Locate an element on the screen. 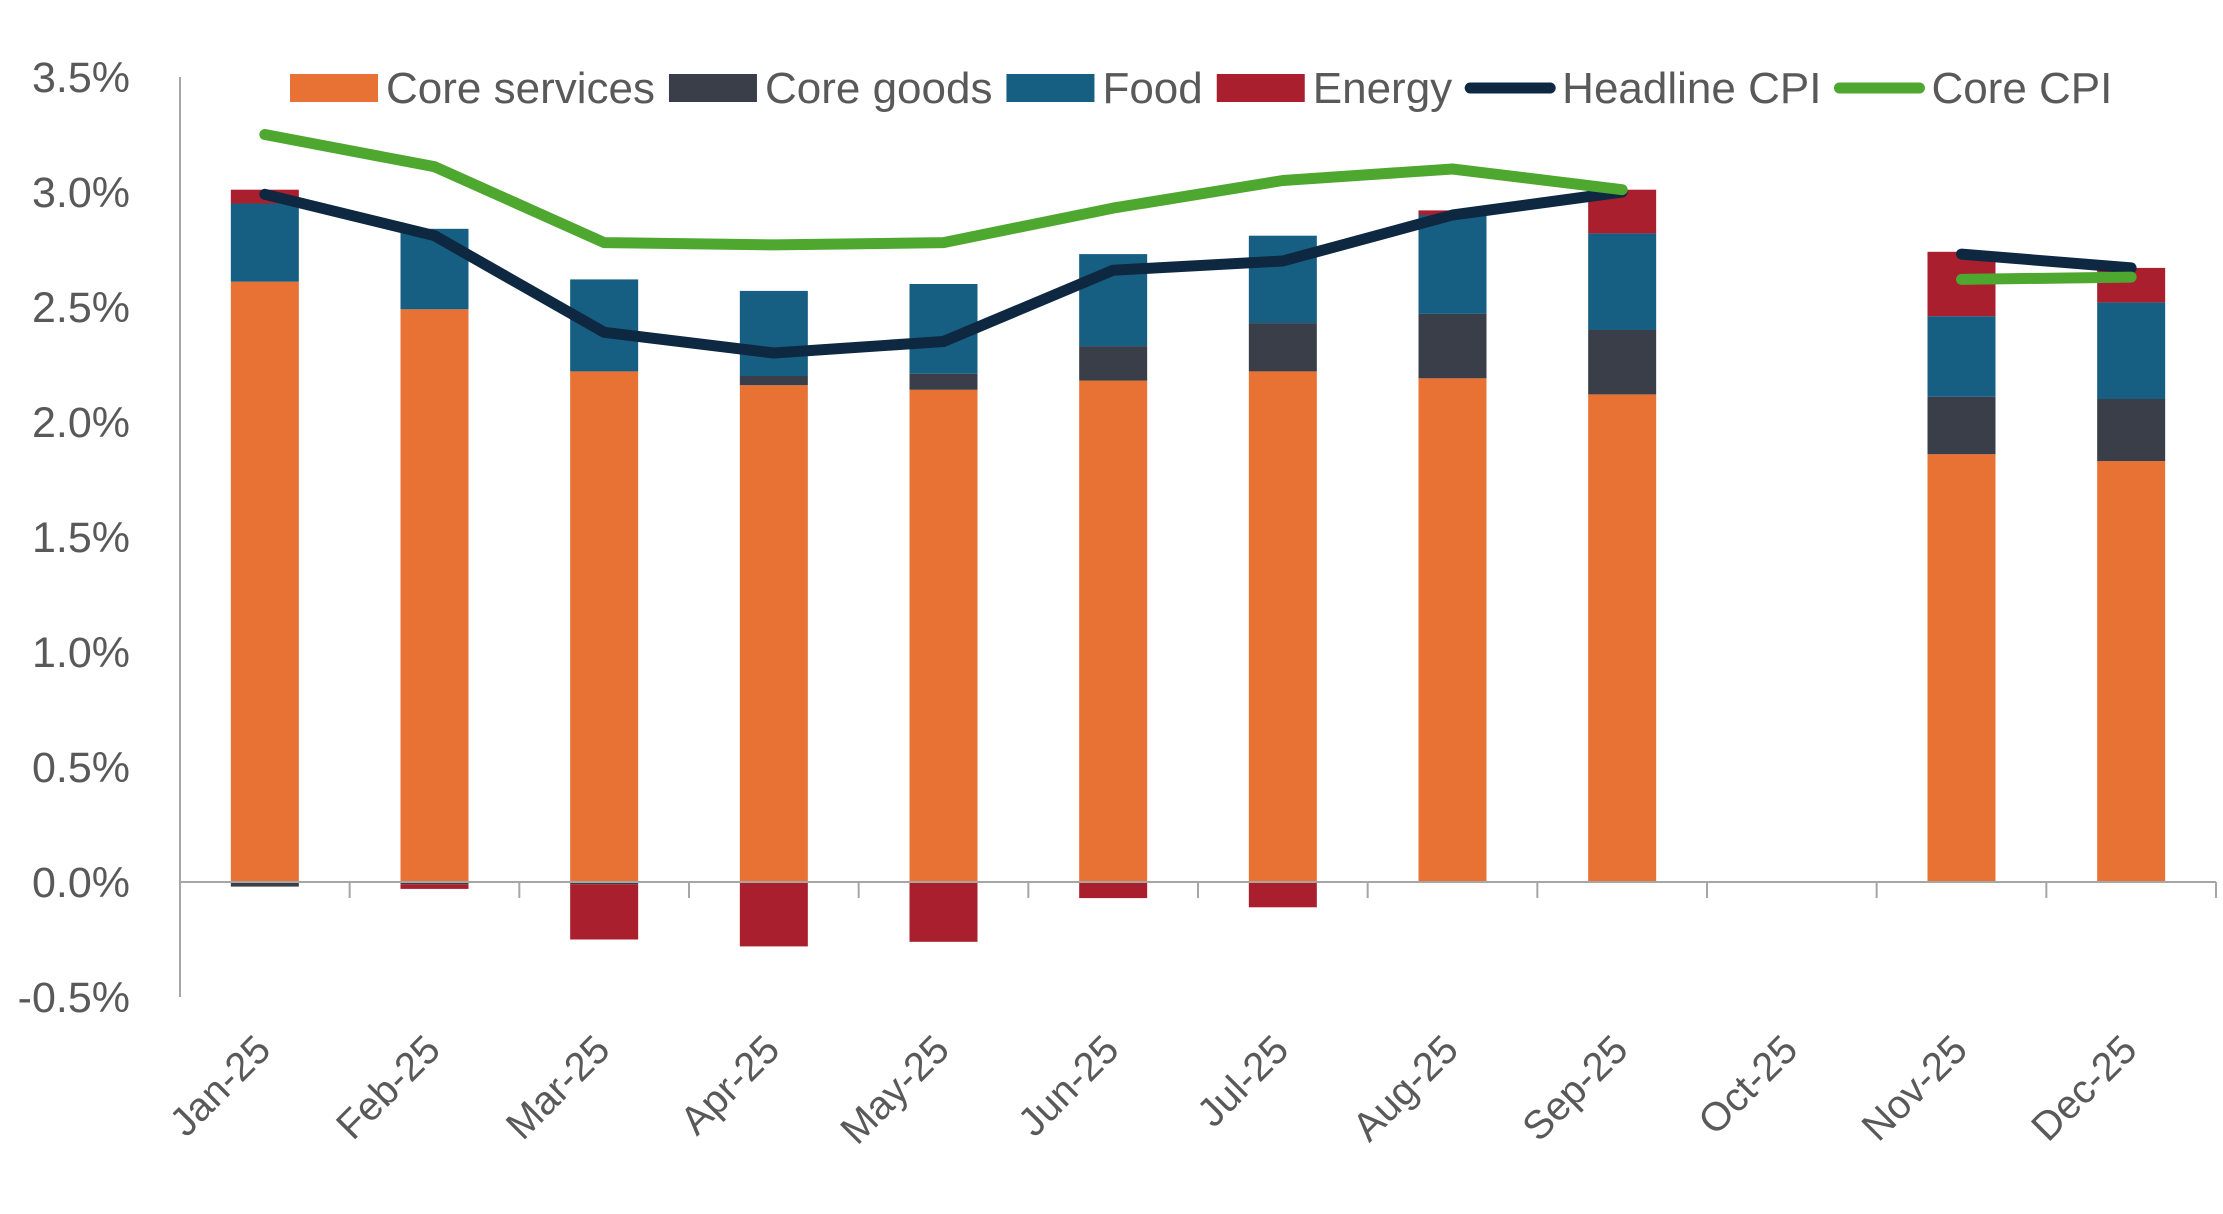 This screenshot has width=2223, height=1214. x-tick-label-oct-25: Oct-25 is located at coordinates (1748, 1085).